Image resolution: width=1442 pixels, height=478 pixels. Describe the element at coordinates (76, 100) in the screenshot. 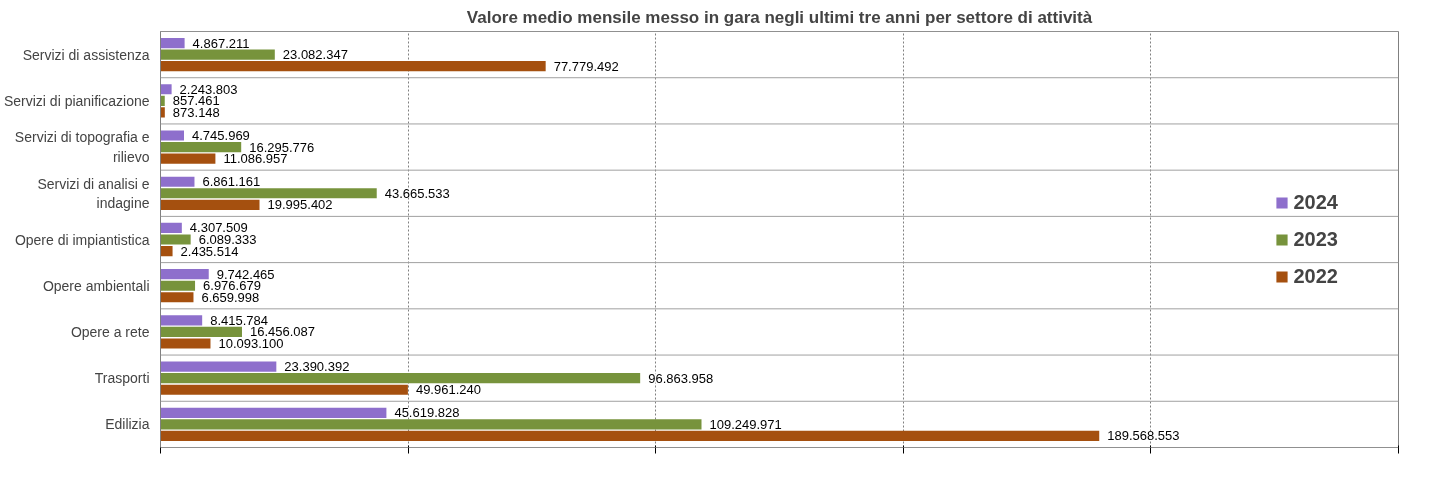

I see `y-tick-label: Servizi di pianificazione` at that location.